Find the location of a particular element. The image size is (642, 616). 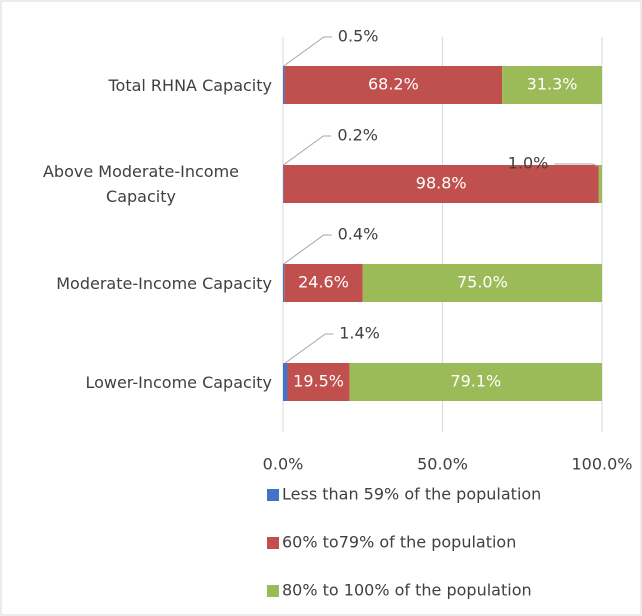

data-label: 68.2% is located at coordinates (393, 84).